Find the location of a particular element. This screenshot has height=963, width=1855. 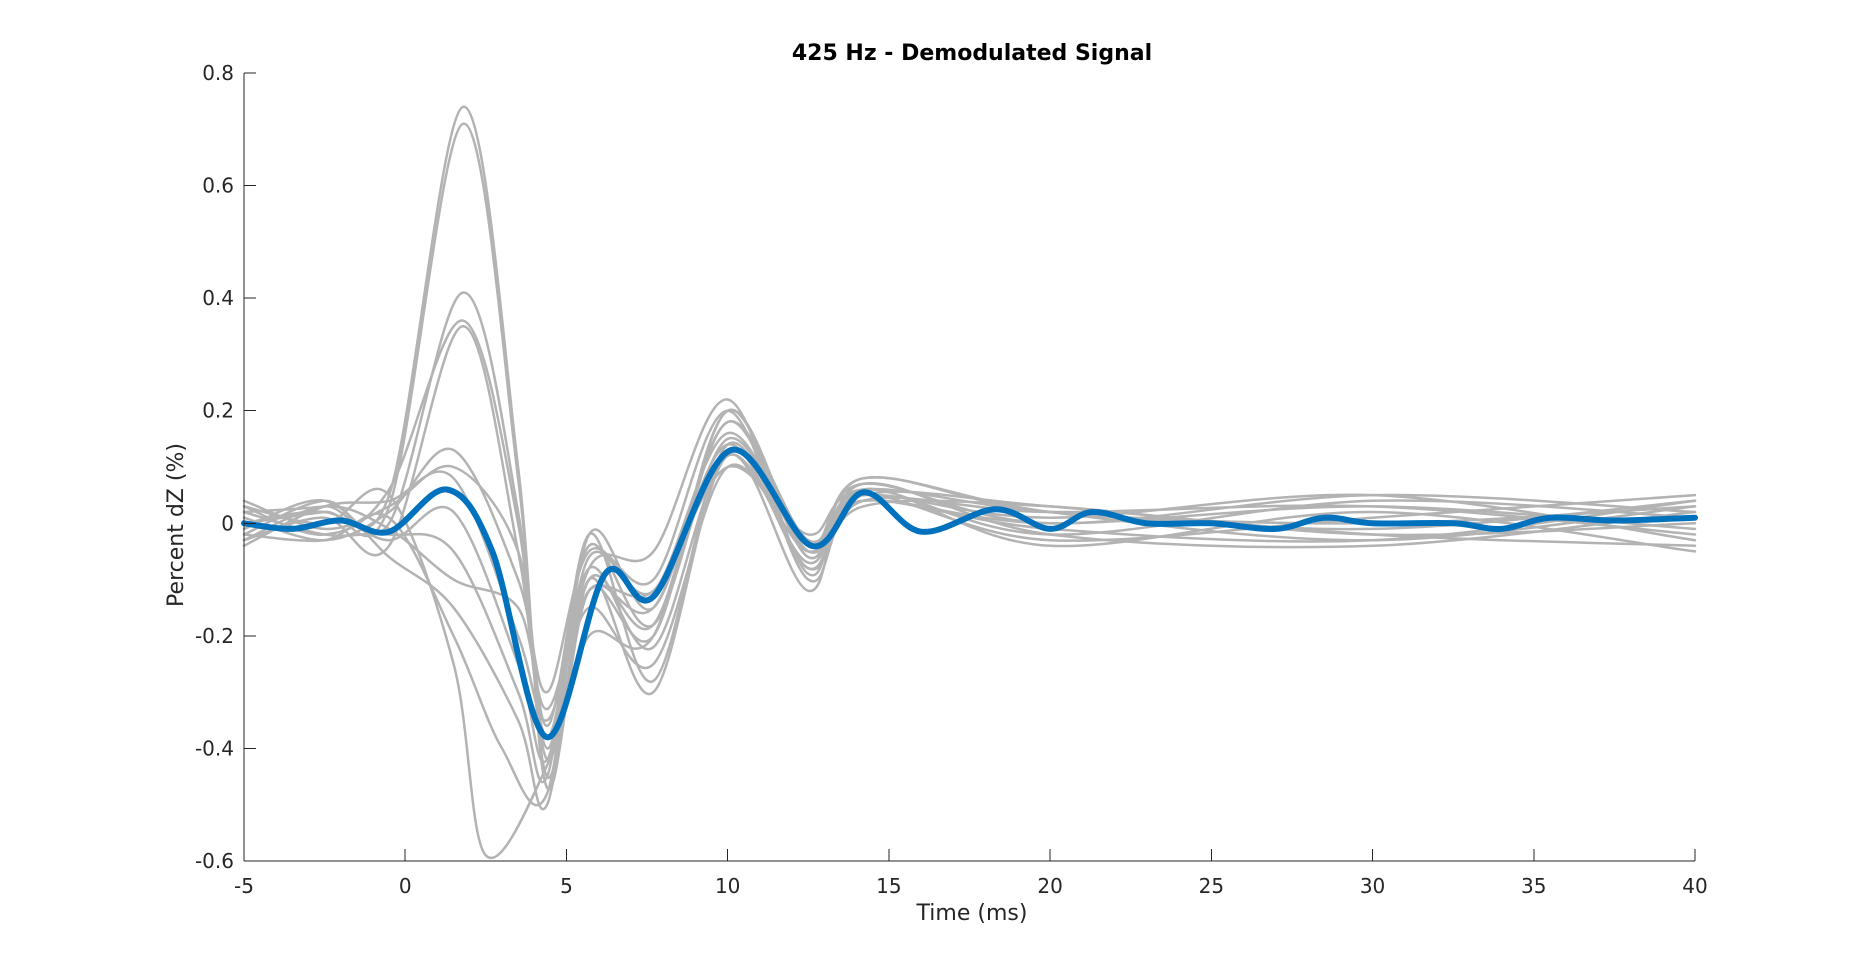

y-tick-label: 0.8 is located at coordinates (218, 73).